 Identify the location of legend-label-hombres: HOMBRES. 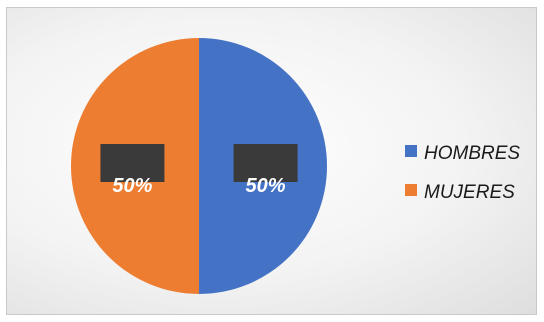
(472, 153).